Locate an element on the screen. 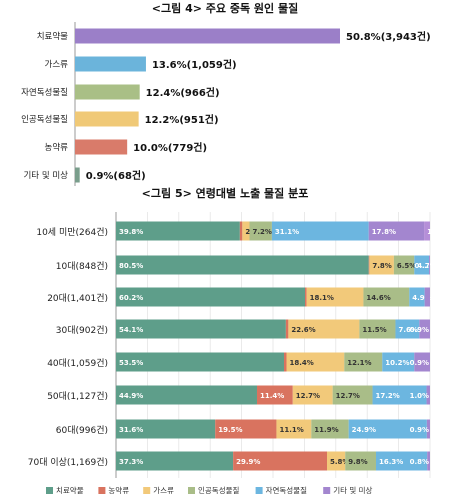  chart2-data-label: 53.5% is located at coordinates (131, 363).